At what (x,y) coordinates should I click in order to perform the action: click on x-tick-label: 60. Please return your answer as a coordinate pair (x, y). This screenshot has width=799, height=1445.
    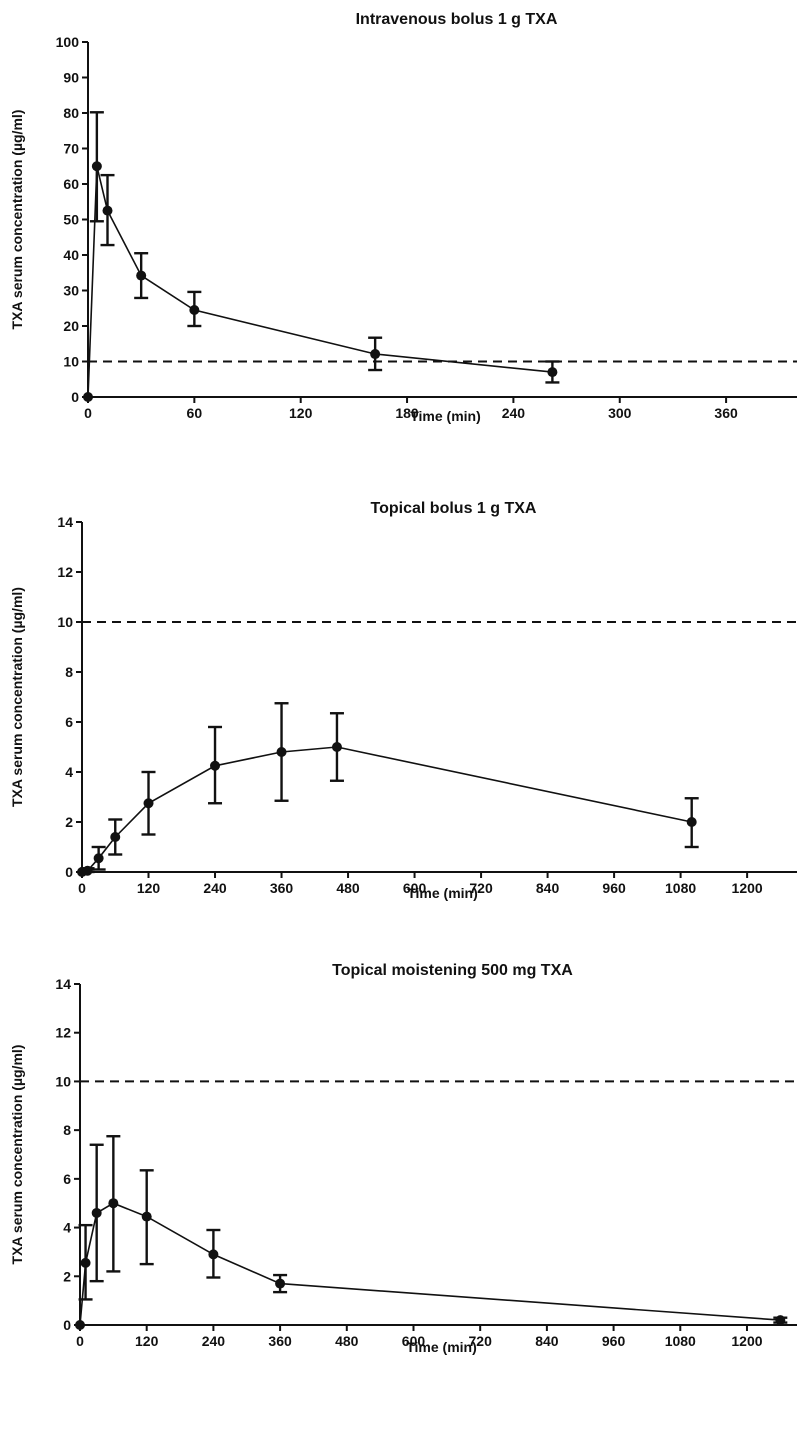
    Looking at the image, I should click on (195, 413).